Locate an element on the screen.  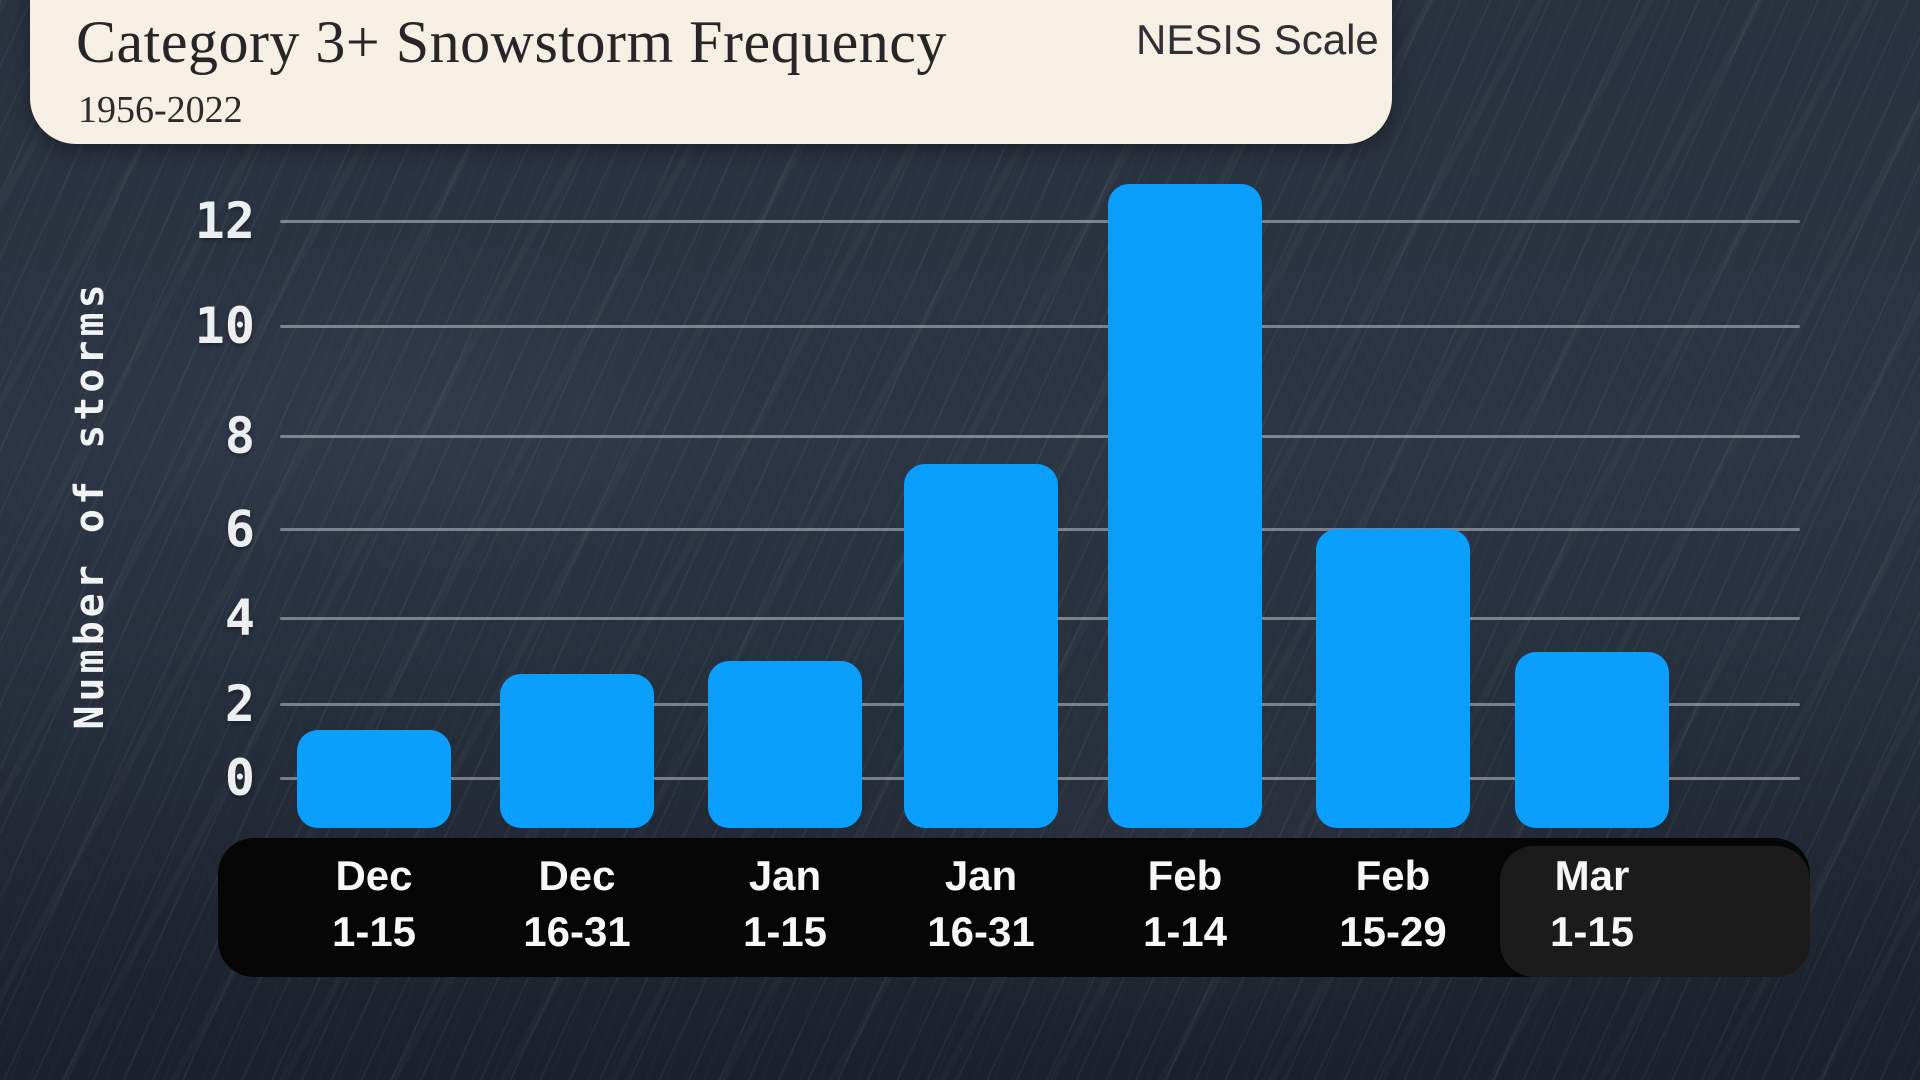
y-tick-label-2: 2 is located at coordinates (239, 704).